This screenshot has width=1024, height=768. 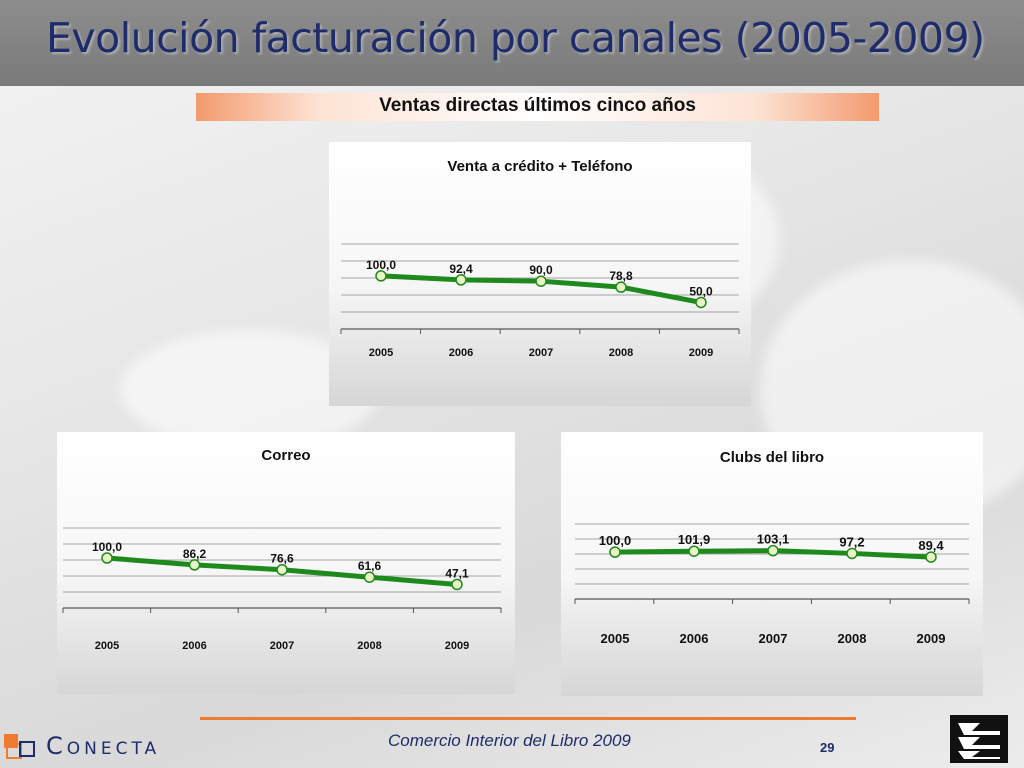 What do you see at coordinates (103, 746) in the screenshot?
I see `logo-text: Conecta` at bounding box center [103, 746].